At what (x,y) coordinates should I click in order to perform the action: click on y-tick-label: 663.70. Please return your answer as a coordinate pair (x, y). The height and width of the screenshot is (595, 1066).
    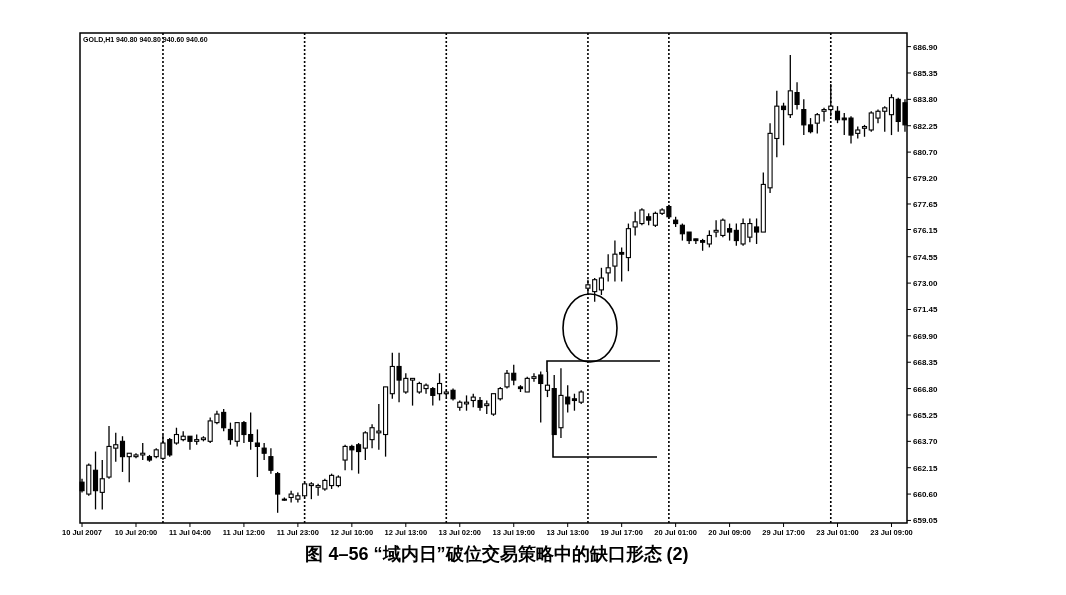
    Looking at the image, I should click on (926, 442).